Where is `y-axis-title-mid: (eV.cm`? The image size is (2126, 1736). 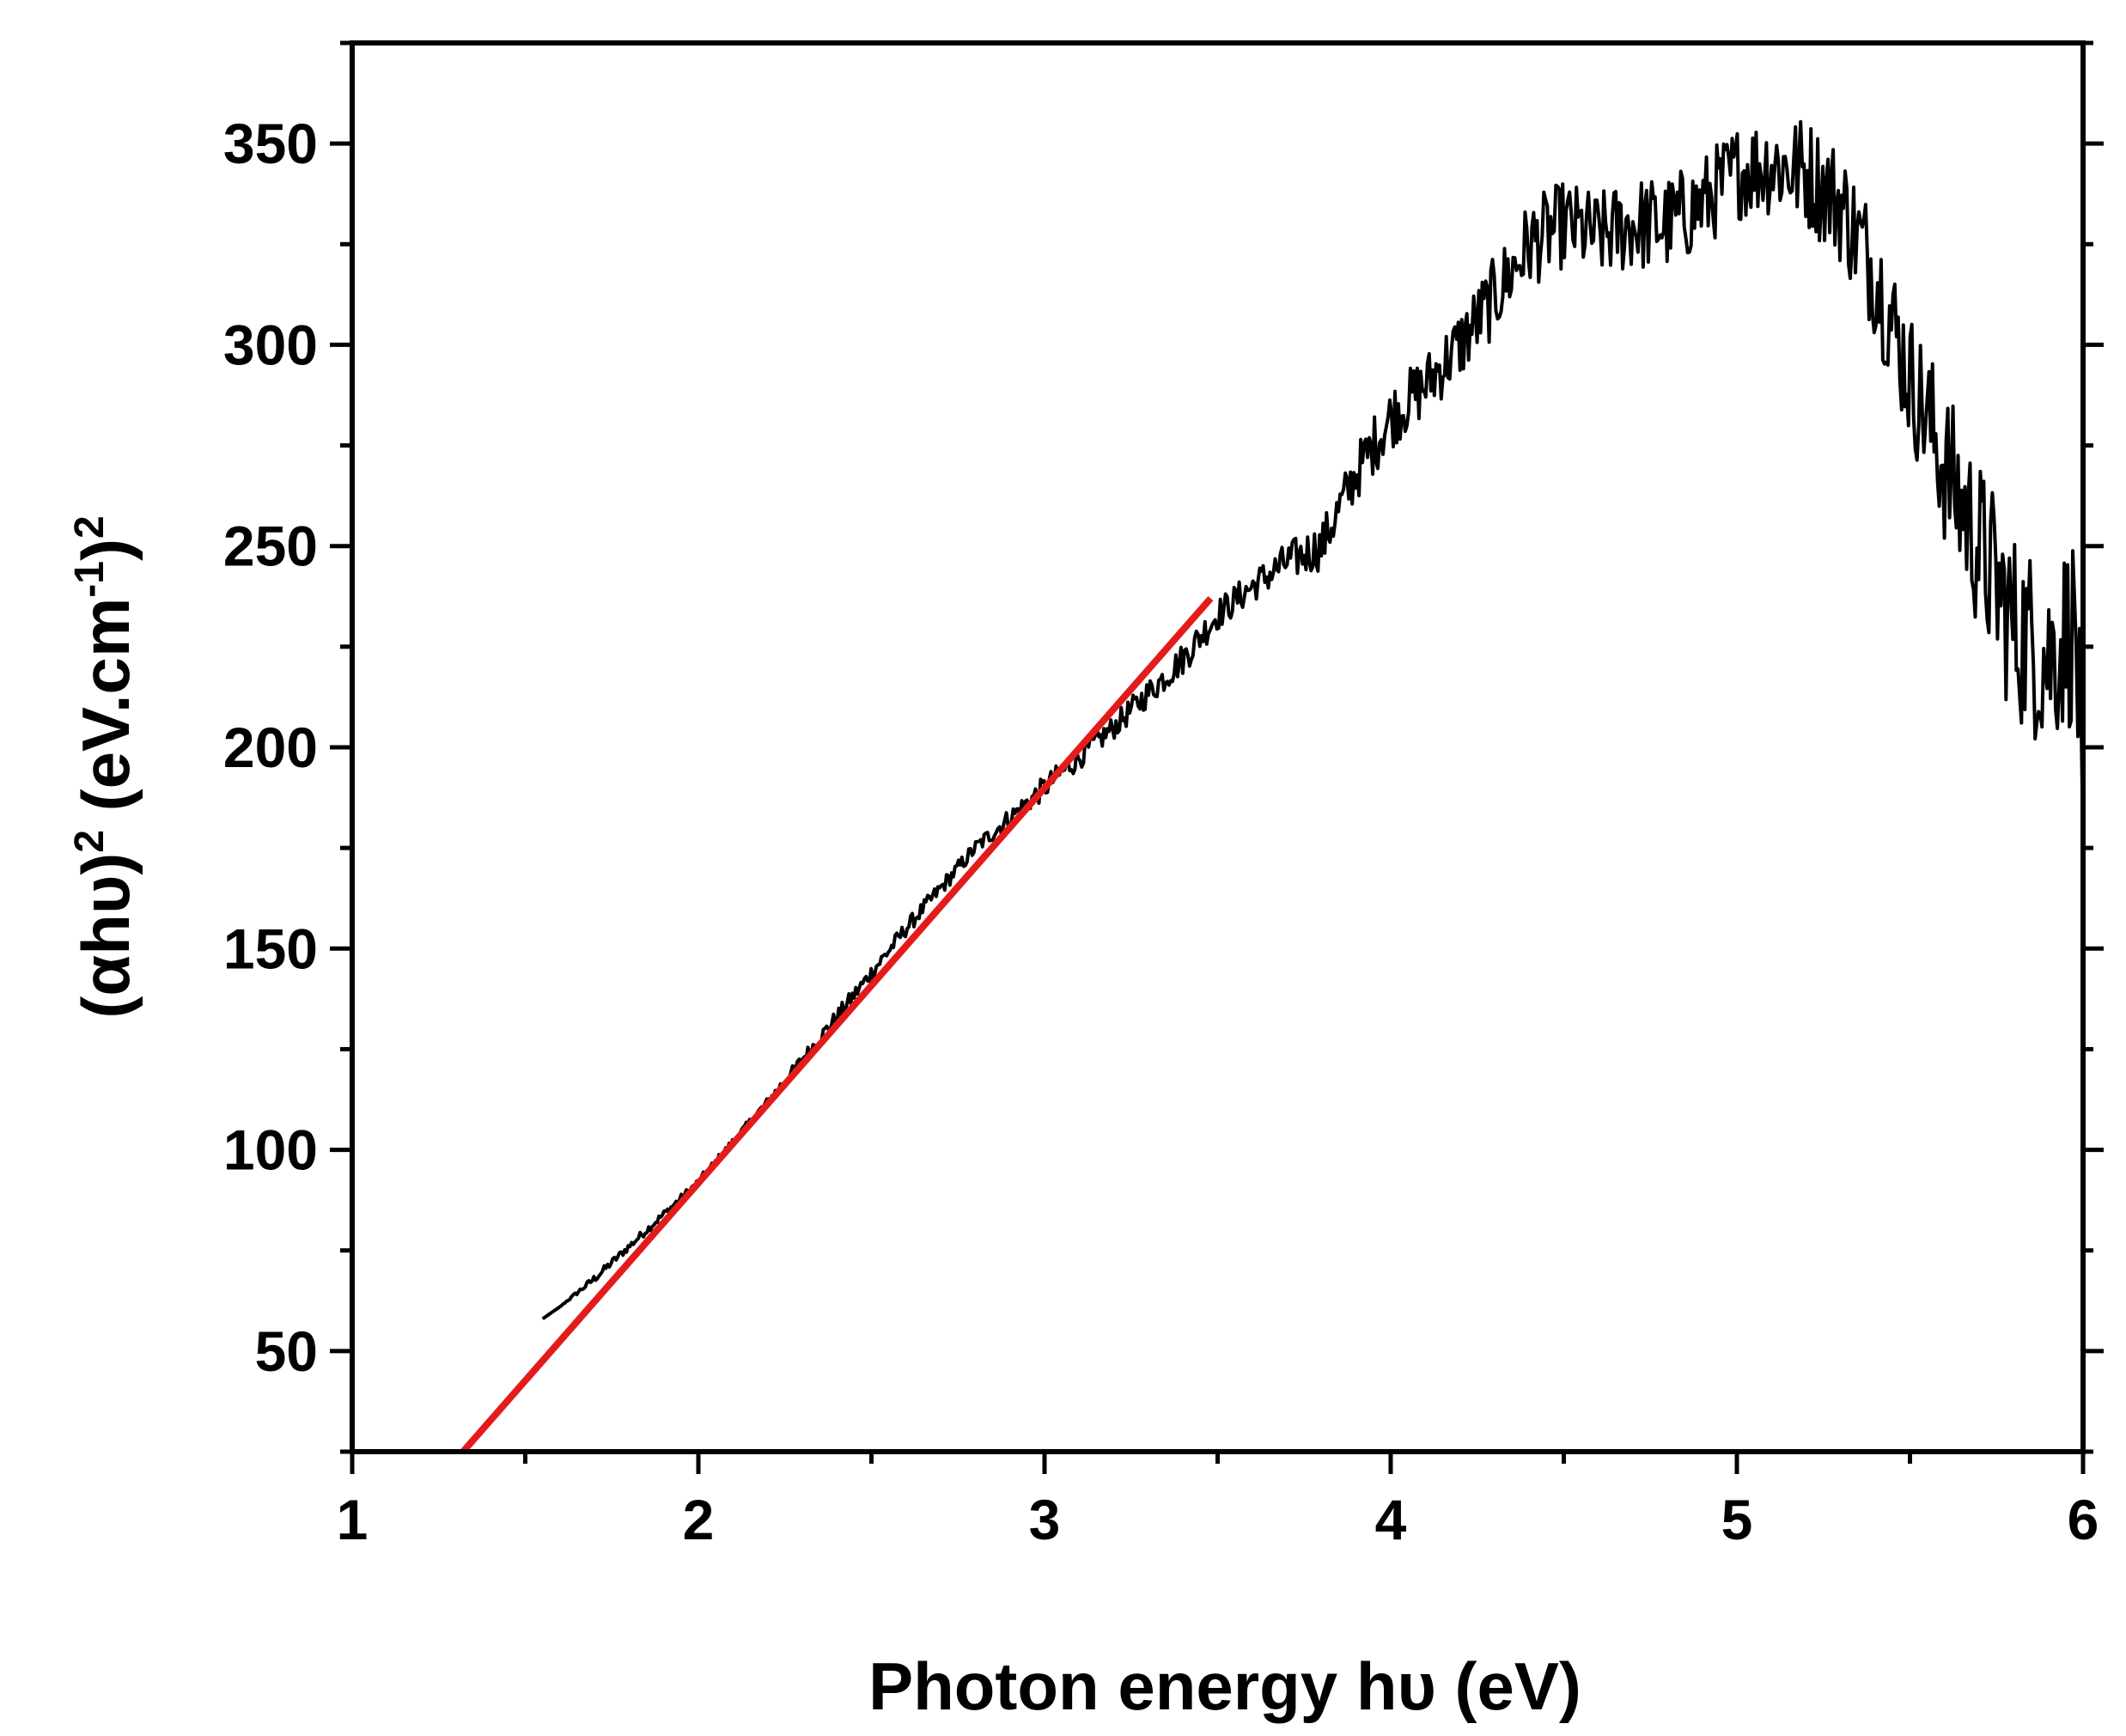 y-axis-title-mid: (eV.cm is located at coordinates (105, 714).